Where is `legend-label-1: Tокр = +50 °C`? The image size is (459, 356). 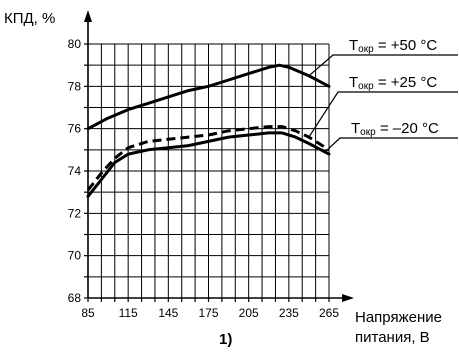 legend-label-1: Tокр = +50 °C is located at coordinates (393, 46).